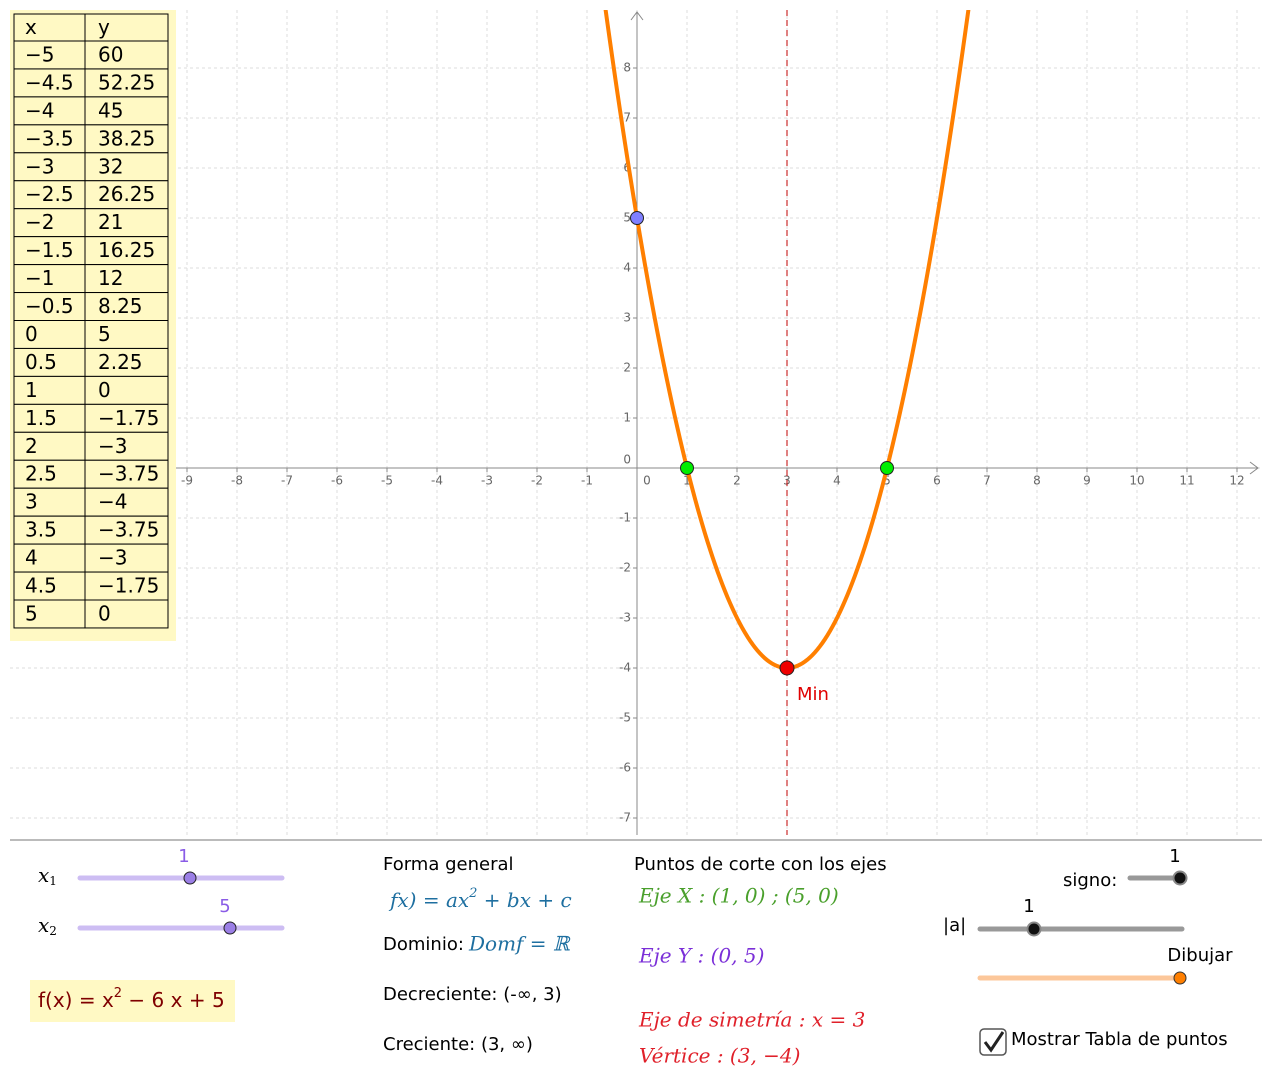 This screenshot has width=1271, height=1081. What do you see at coordinates (627, 268) in the screenshot?
I see `y-tick-label: 4` at bounding box center [627, 268].